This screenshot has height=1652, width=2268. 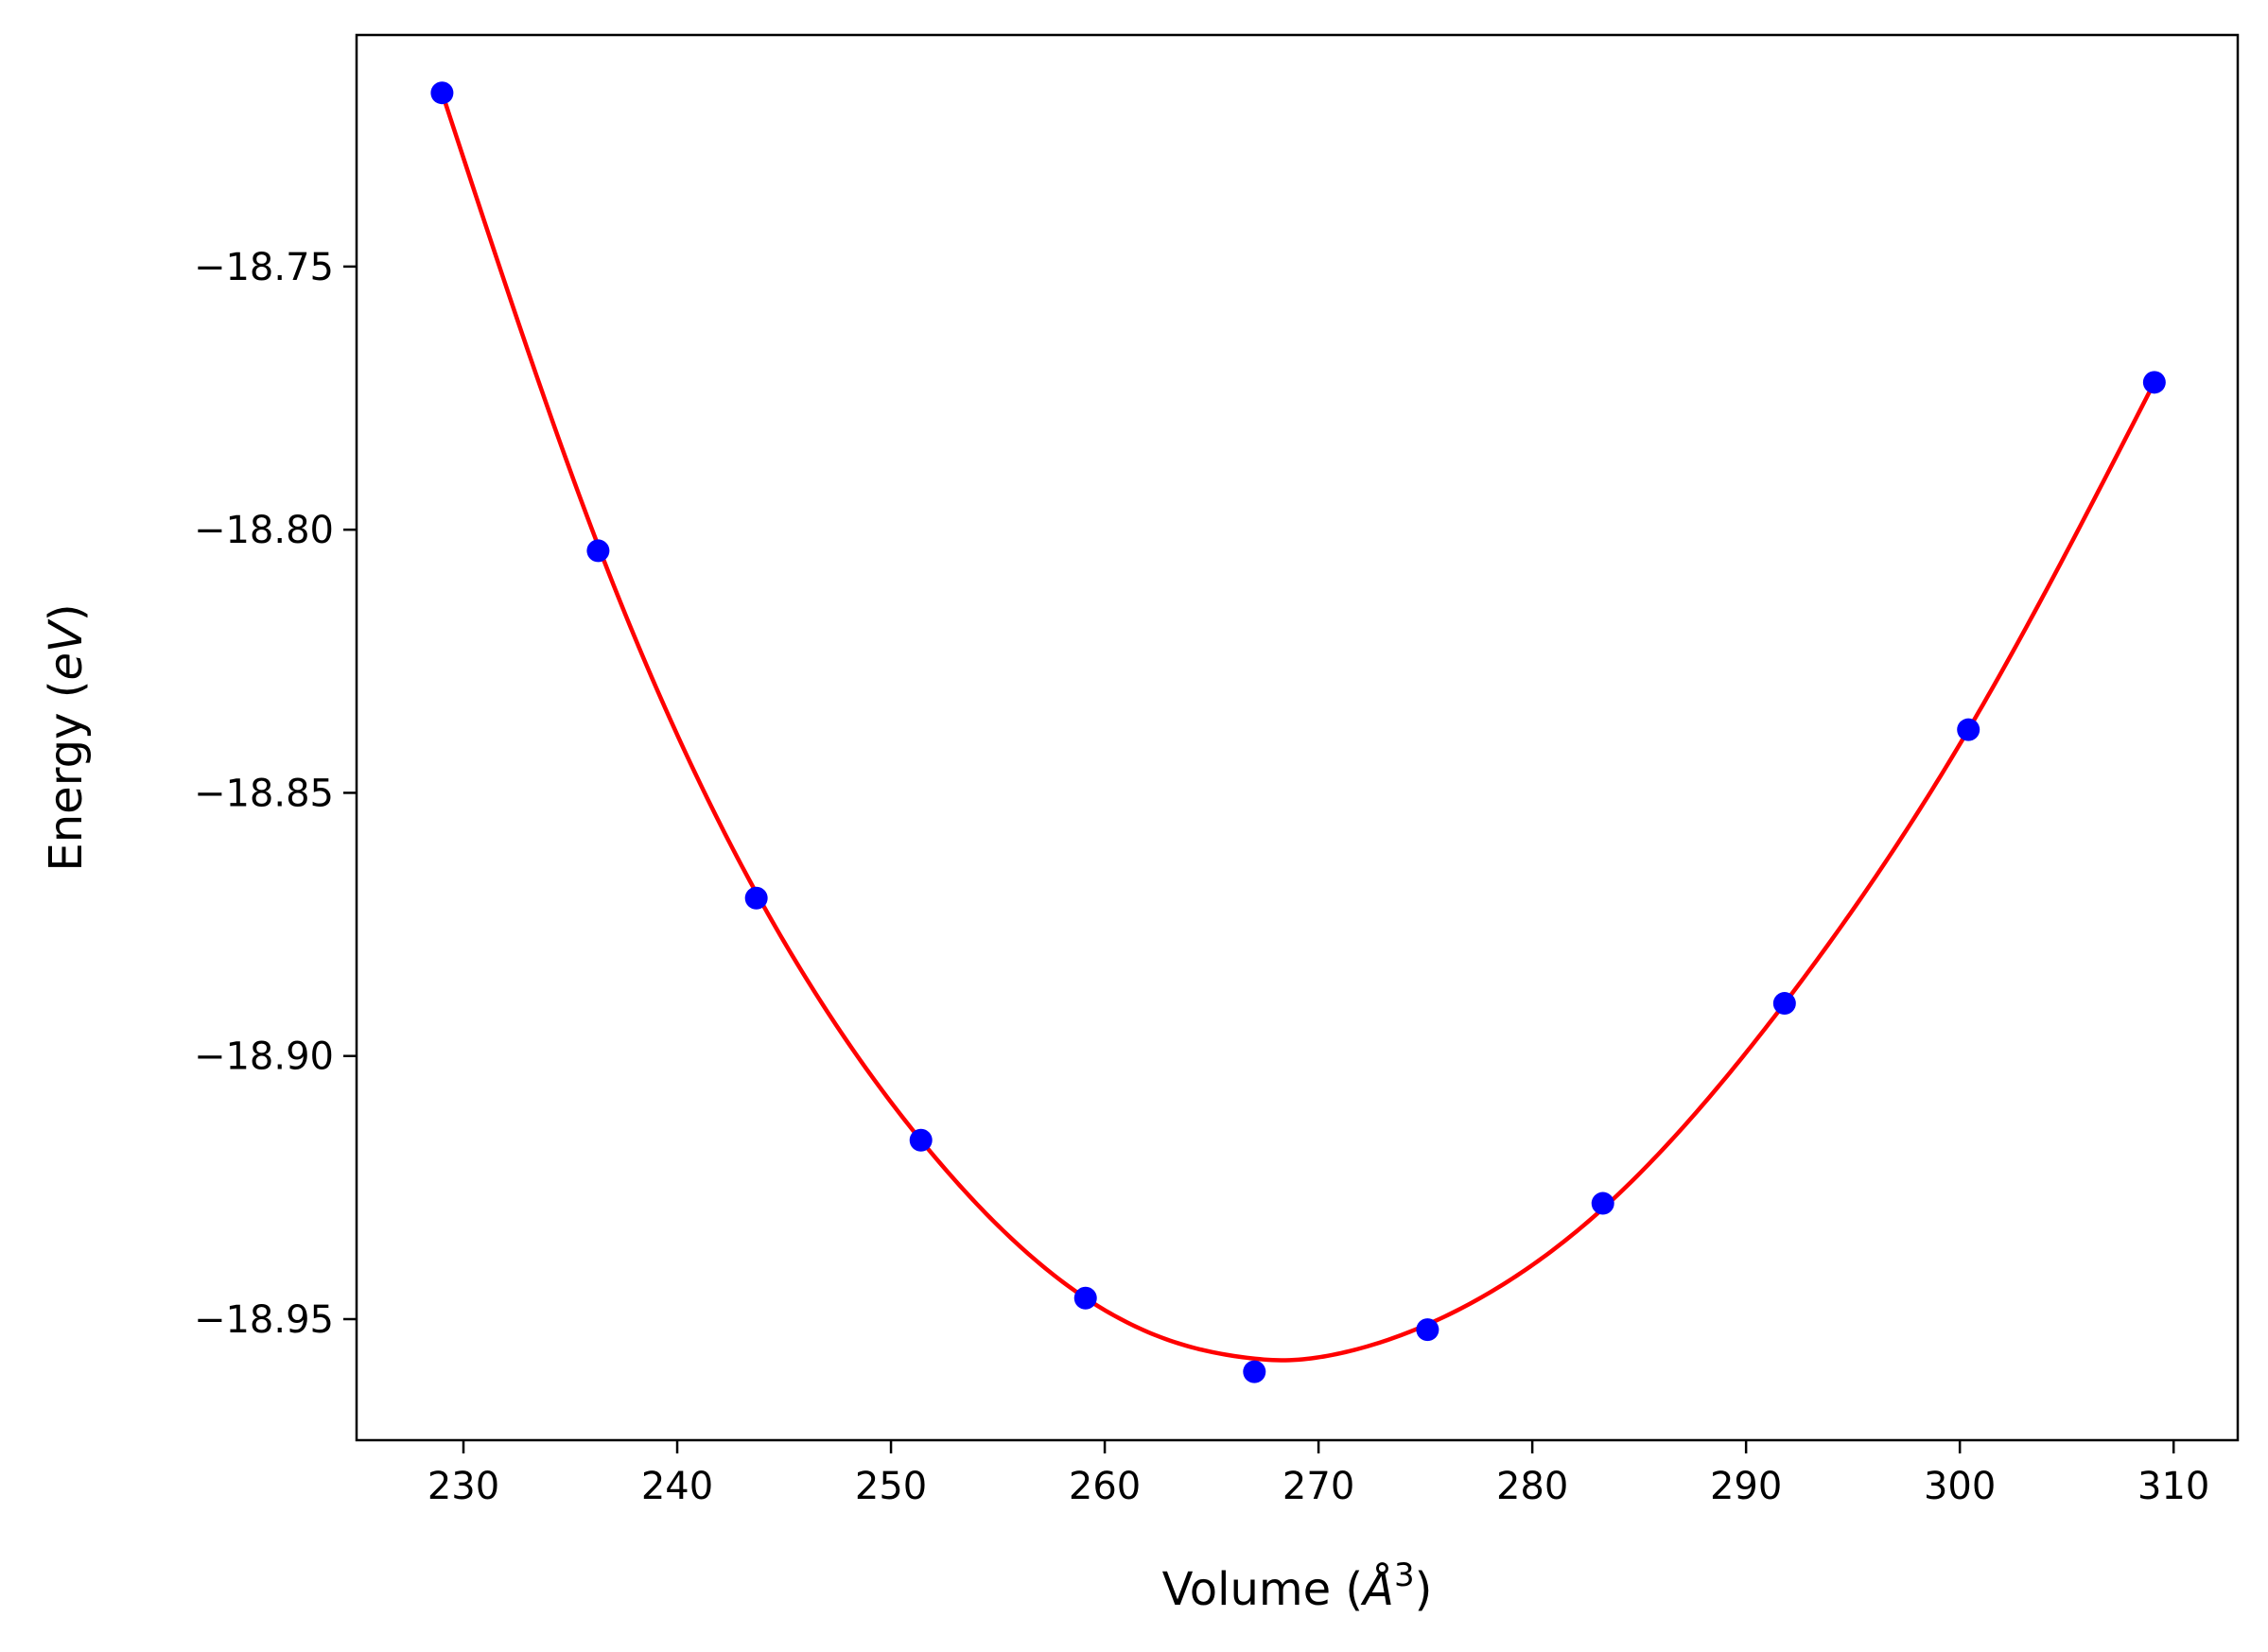 I want to click on y-tick-label: −18.75, so click(x=264, y=267).